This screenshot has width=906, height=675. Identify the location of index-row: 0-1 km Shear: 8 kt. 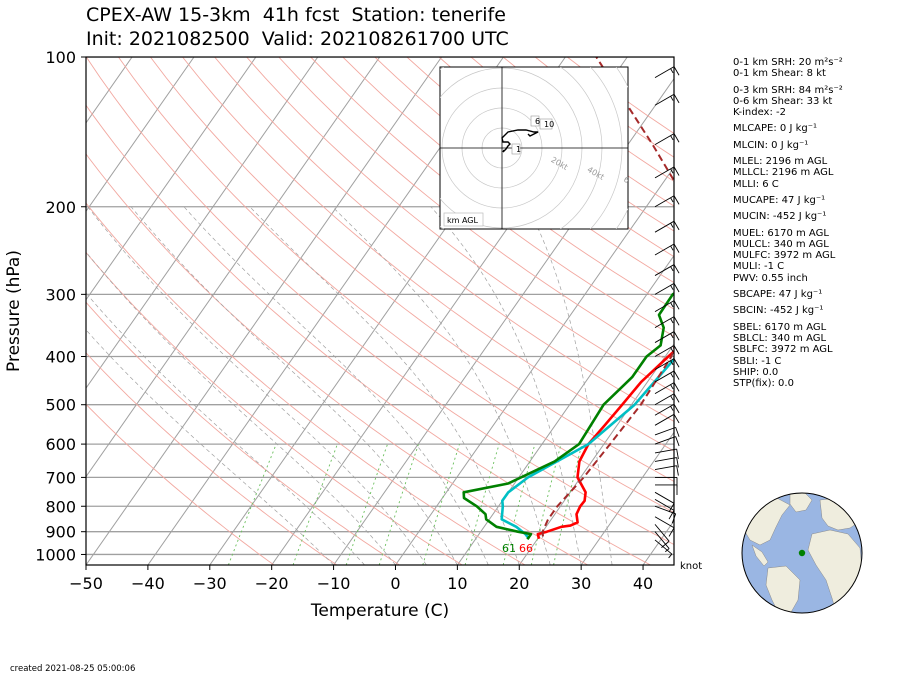
(779, 74).